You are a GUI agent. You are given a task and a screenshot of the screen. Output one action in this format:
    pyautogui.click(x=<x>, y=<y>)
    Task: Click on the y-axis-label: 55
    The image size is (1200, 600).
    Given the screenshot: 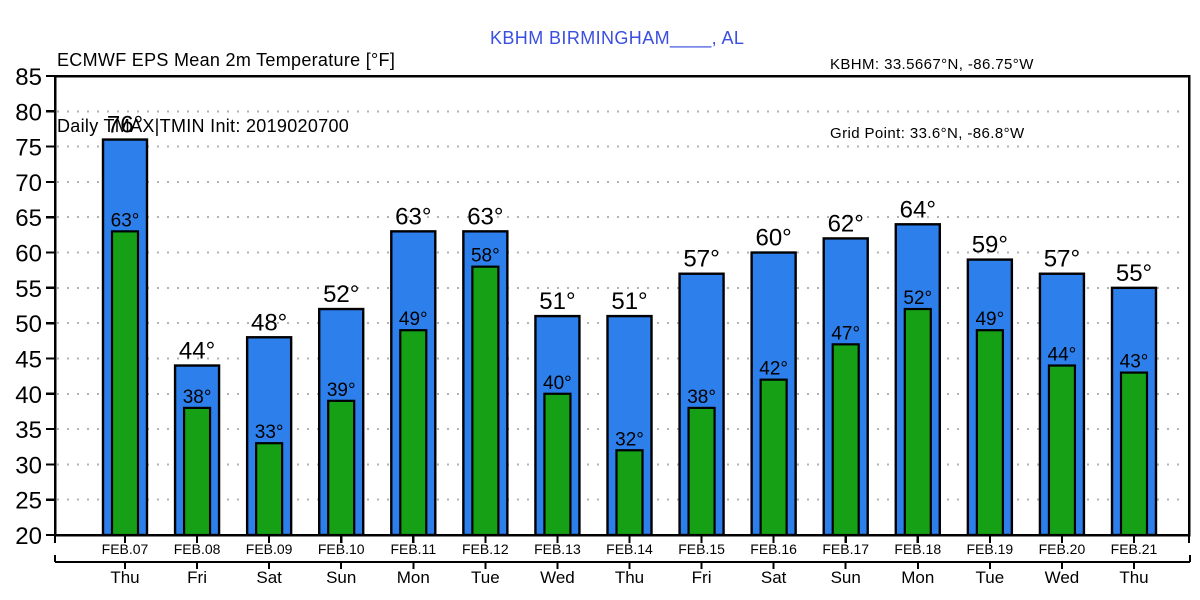 What is the action you would take?
    pyautogui.click(x=28, y=289)
    